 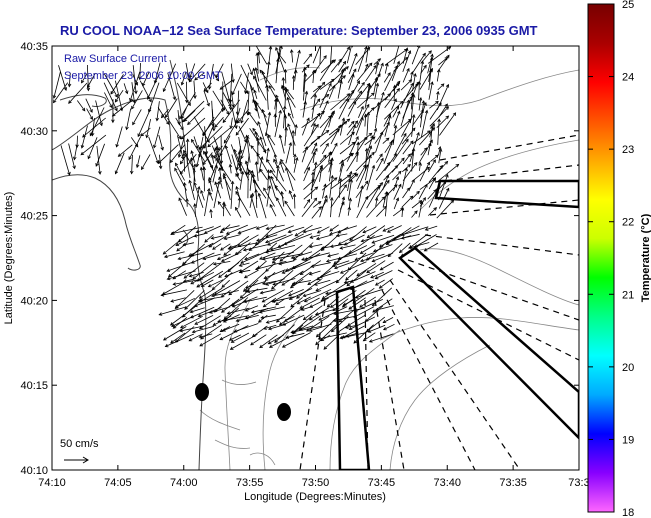 What do you see at coordinates (34, 47) in the screenshot?
I see `y-tick-label: 40:35` at bounding box center [34, 47].